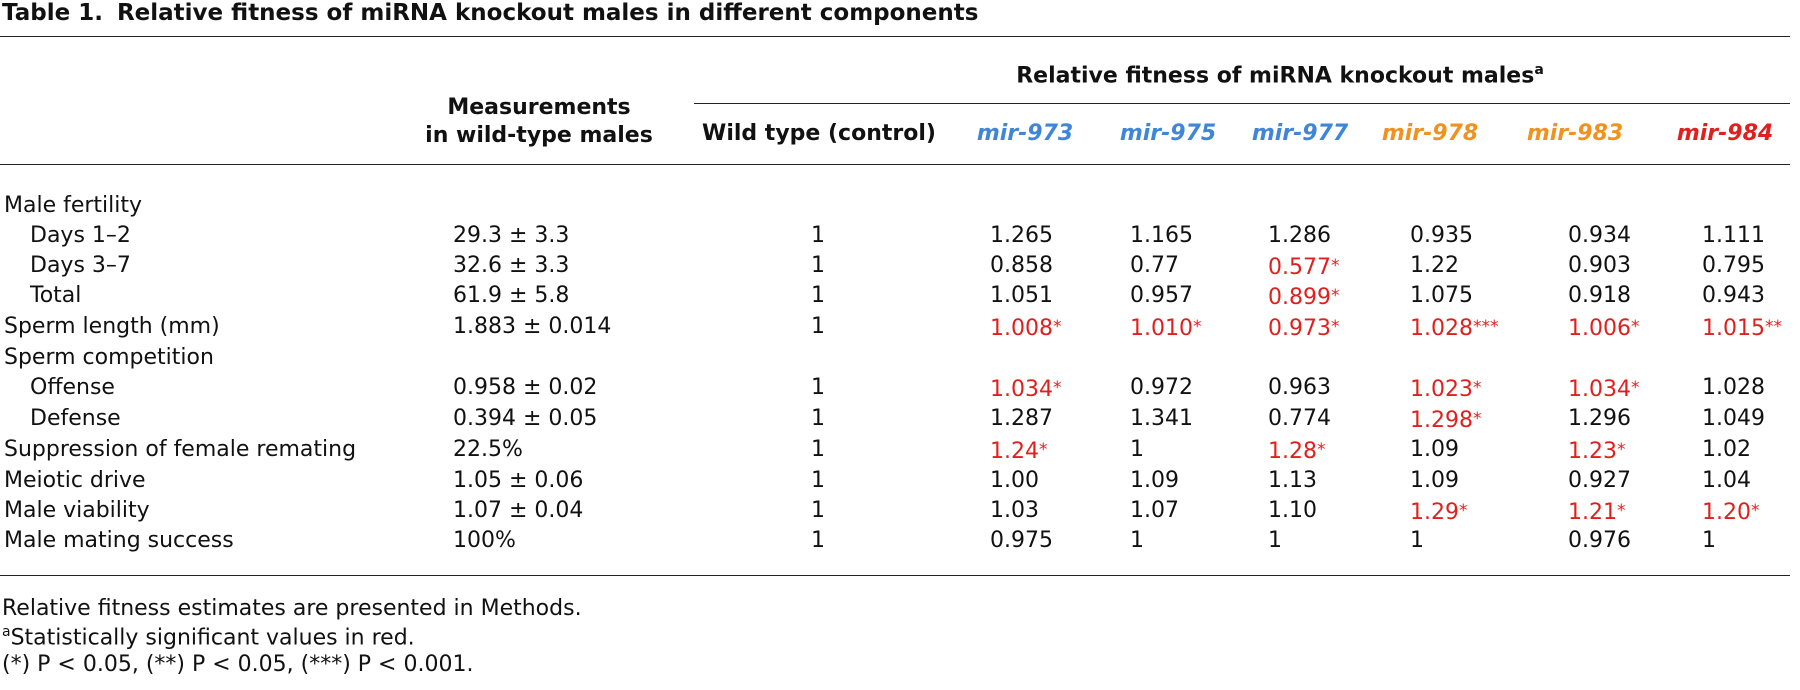 Image resolution: width=1800 pixels, height=690 pixels. What do you see at coordinates (1575, 133) in the screenshot?
I see `mirna-header-mir-983: mir-983` at bounding box center [1575, 133].